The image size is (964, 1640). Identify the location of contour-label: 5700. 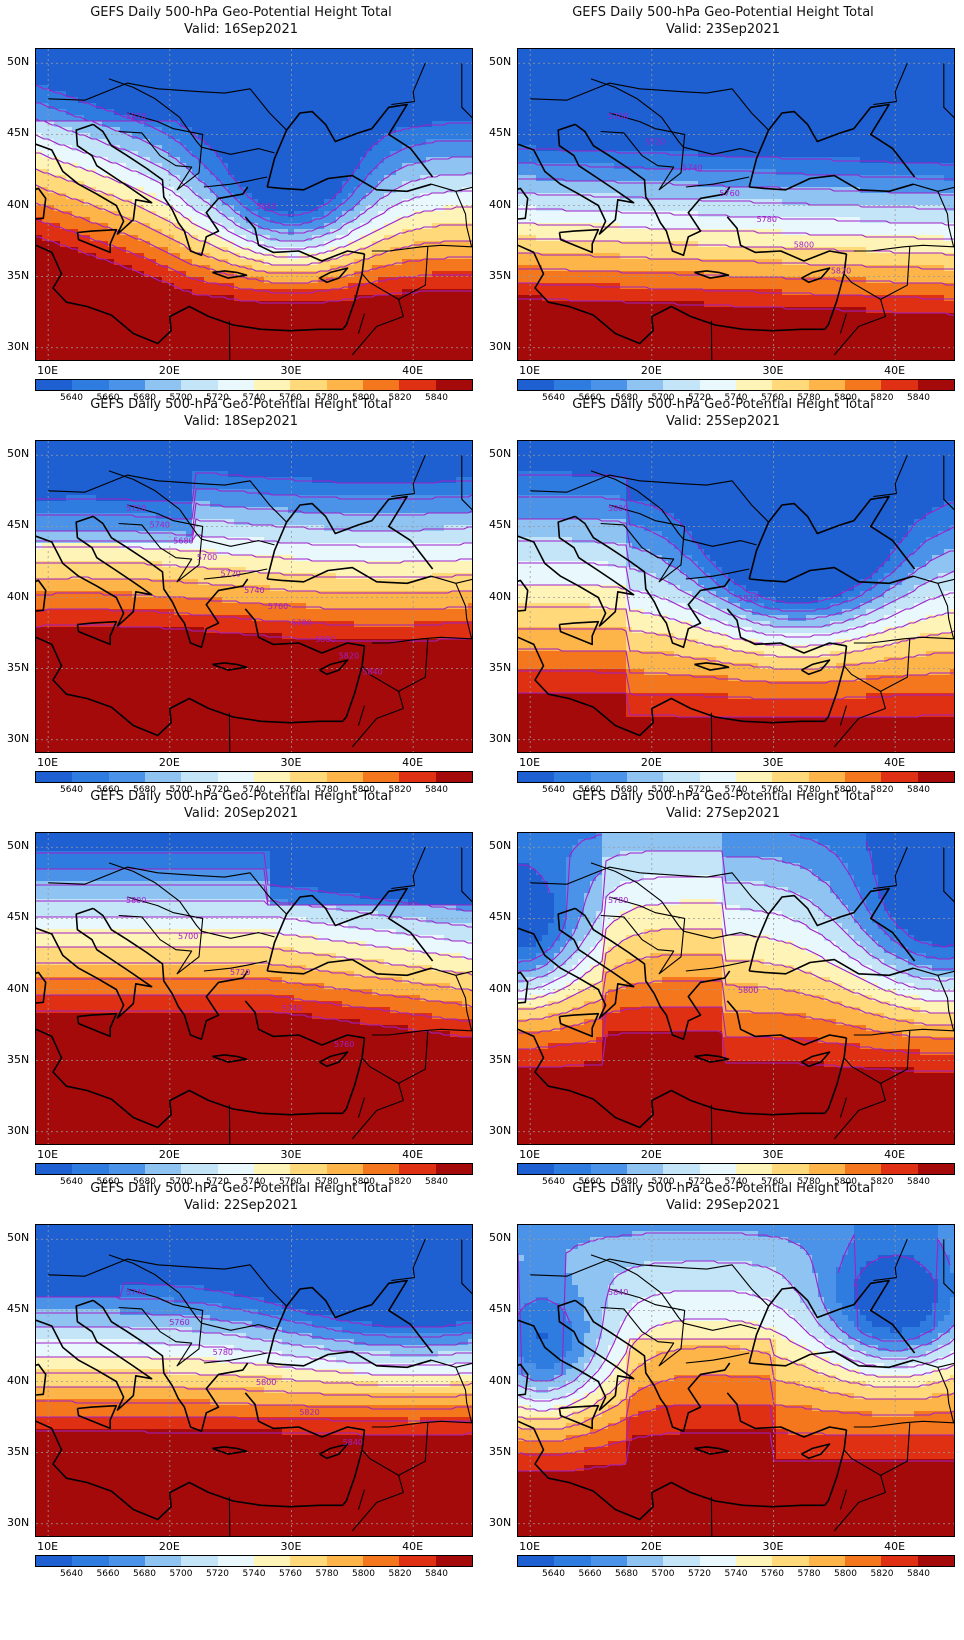
(207, 557).